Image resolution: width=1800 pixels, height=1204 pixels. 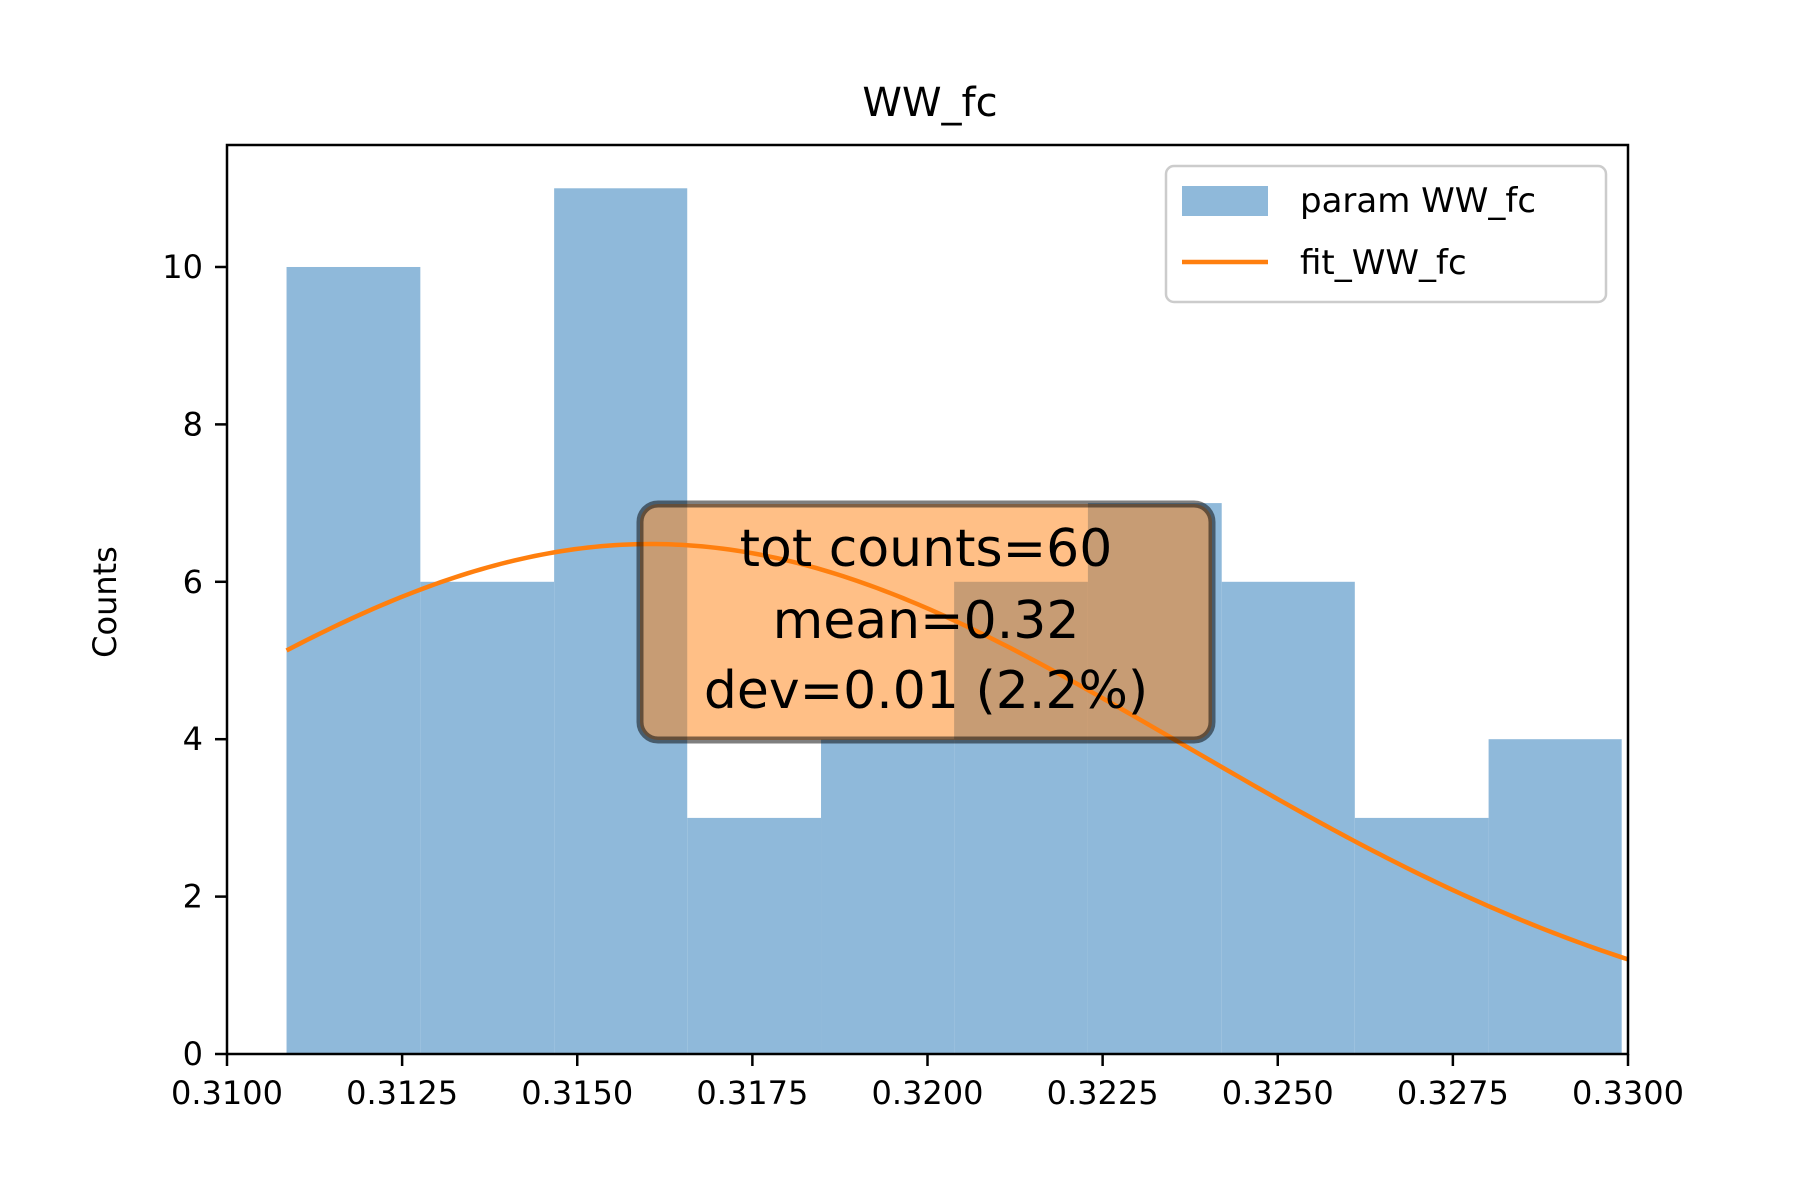 What do you see at coordinates (193, 424) in the screenshot?
I see `y-tick-label: 8` at bounding box center [193, 424].